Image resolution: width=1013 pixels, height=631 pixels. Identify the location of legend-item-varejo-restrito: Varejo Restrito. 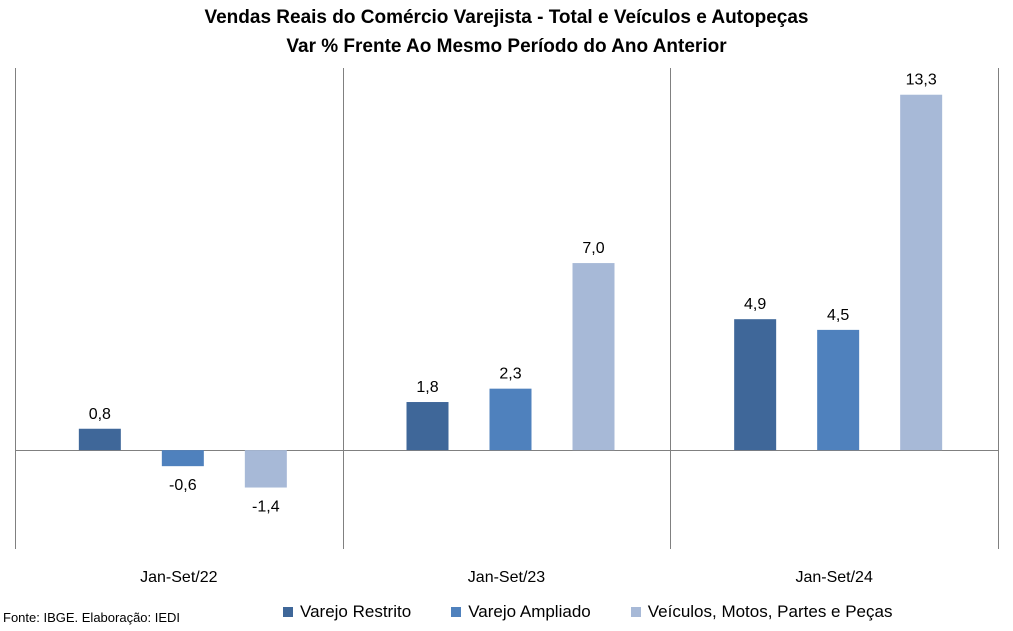
(347, 612).